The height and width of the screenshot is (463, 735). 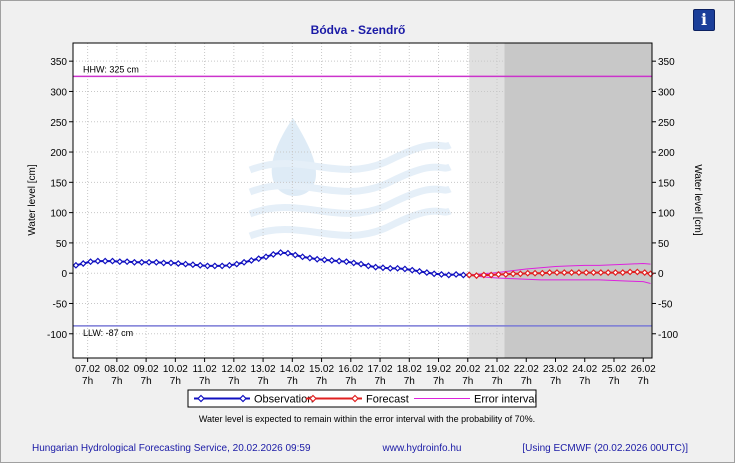 I want to click on x-tick-label-4: 11.02, so click(x=204, y=369).